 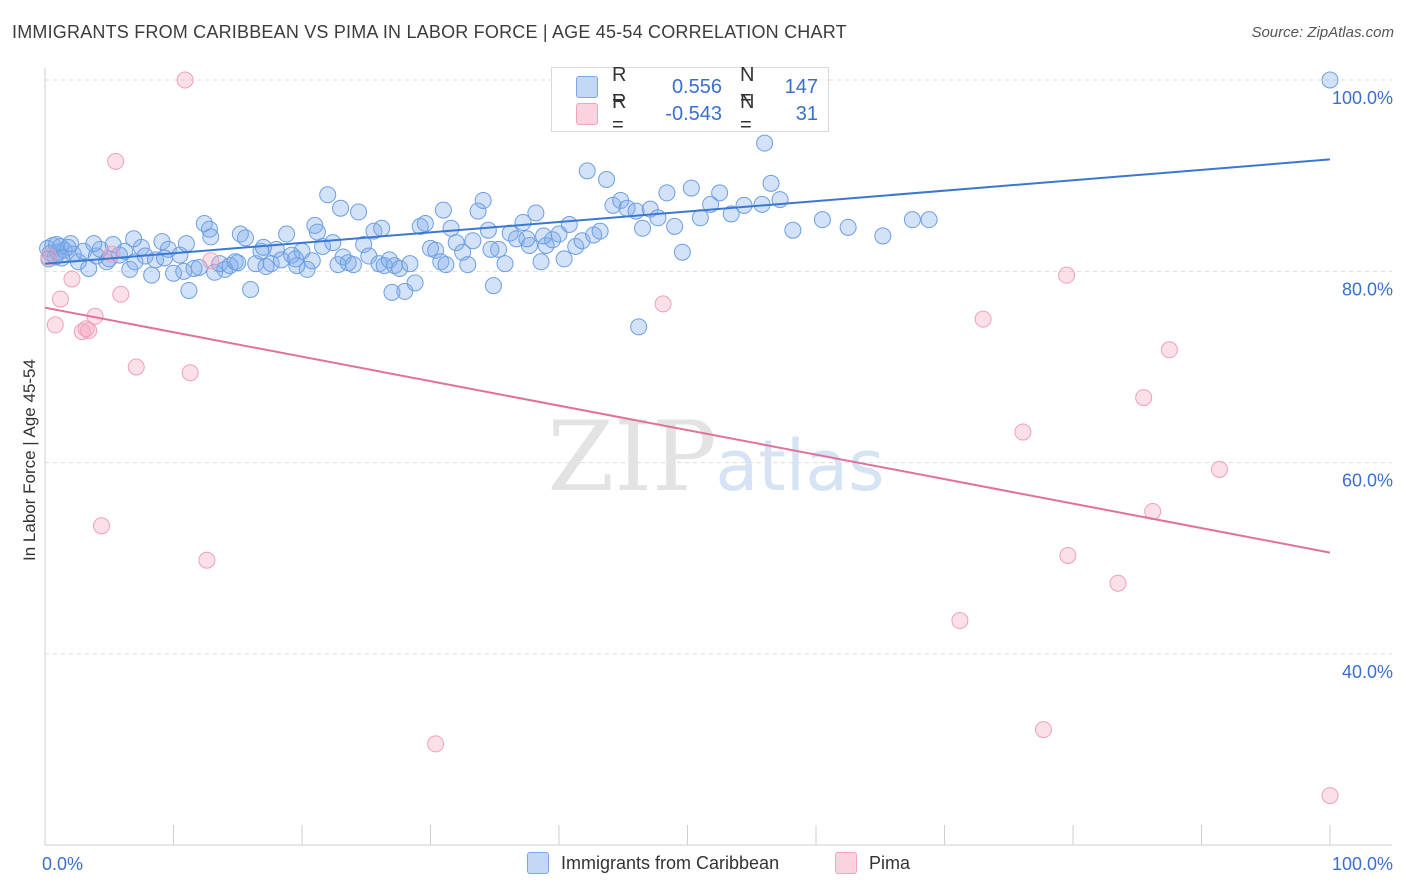 What do you see at coordinates (687, 211) in the screenshot?
I see `trend-line-caribbean` at bounding box center [687, 211].